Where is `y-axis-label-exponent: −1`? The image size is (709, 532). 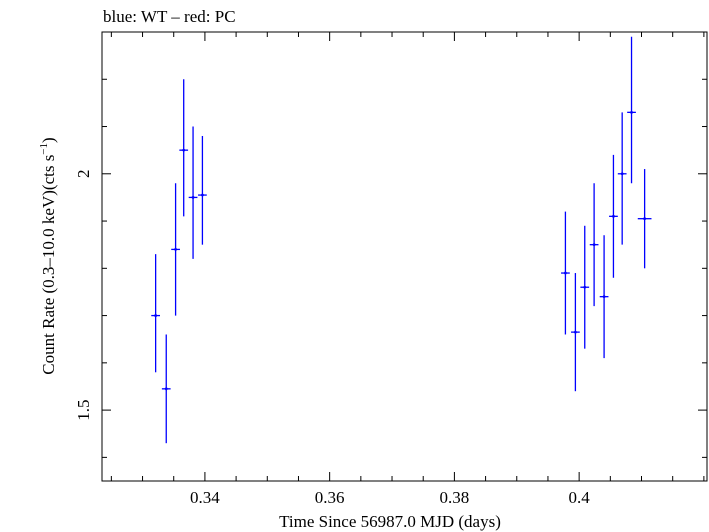
y-axis-label-exponent: −1 is located at coordinates (44, 149).